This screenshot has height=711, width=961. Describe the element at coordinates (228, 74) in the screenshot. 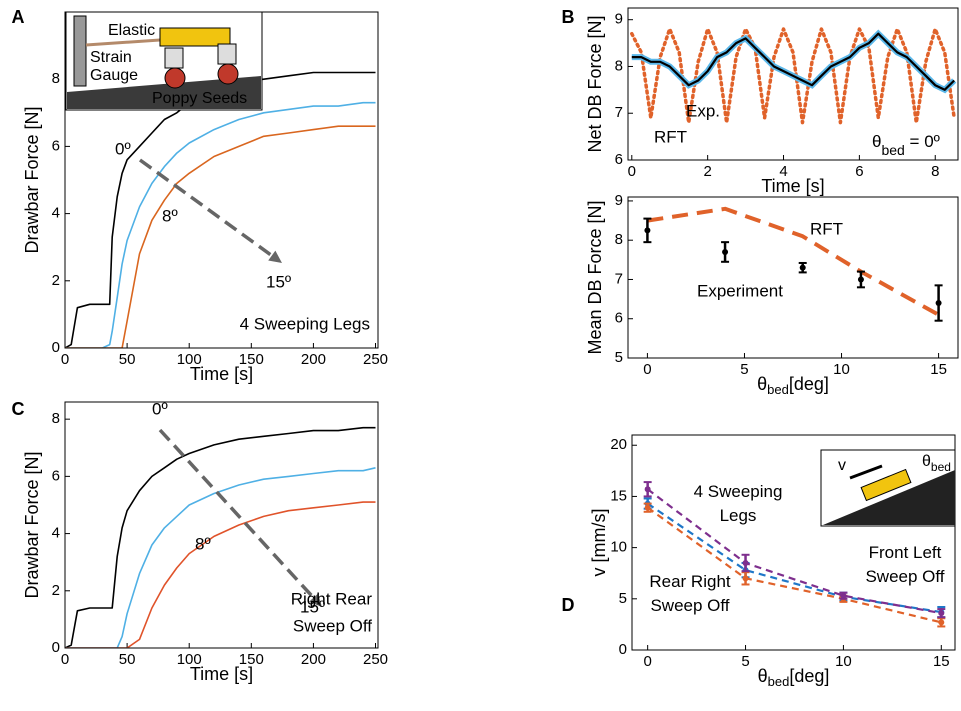

I see `robot-wheel` at that location.